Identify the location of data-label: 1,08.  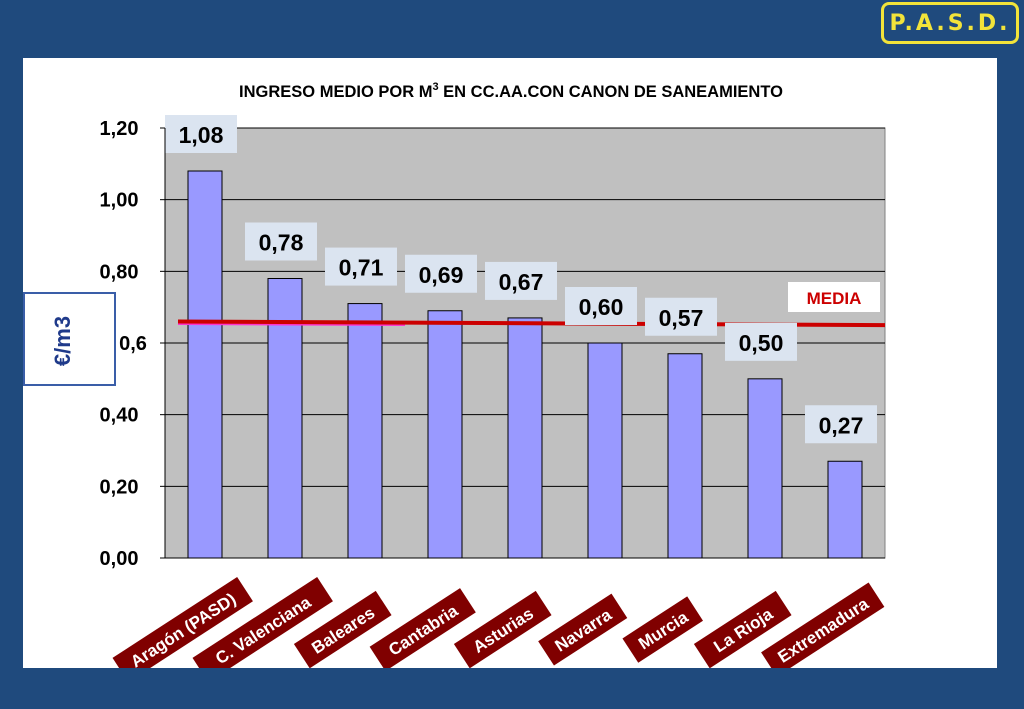
(201, 135).